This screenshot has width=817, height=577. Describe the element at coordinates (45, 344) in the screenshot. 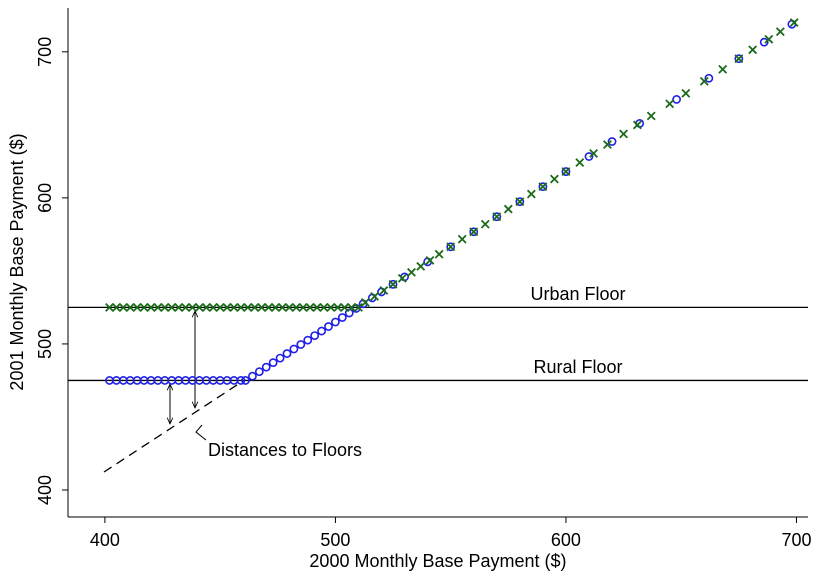

I see `y-tick-label: 500` at that location.